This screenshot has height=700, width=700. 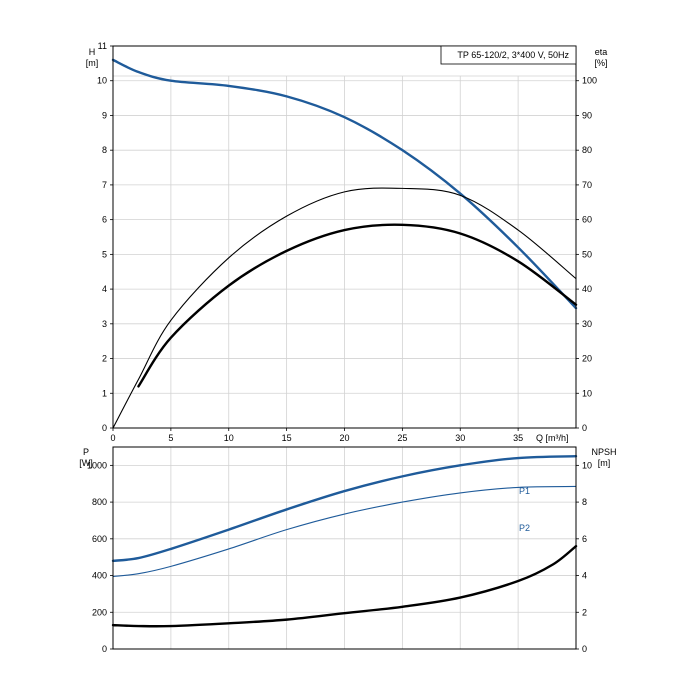 What do you see at coordinates (86, 452) in the screenshot?
I see `y-axis-title-p: P` at bounding box center [86, 452].